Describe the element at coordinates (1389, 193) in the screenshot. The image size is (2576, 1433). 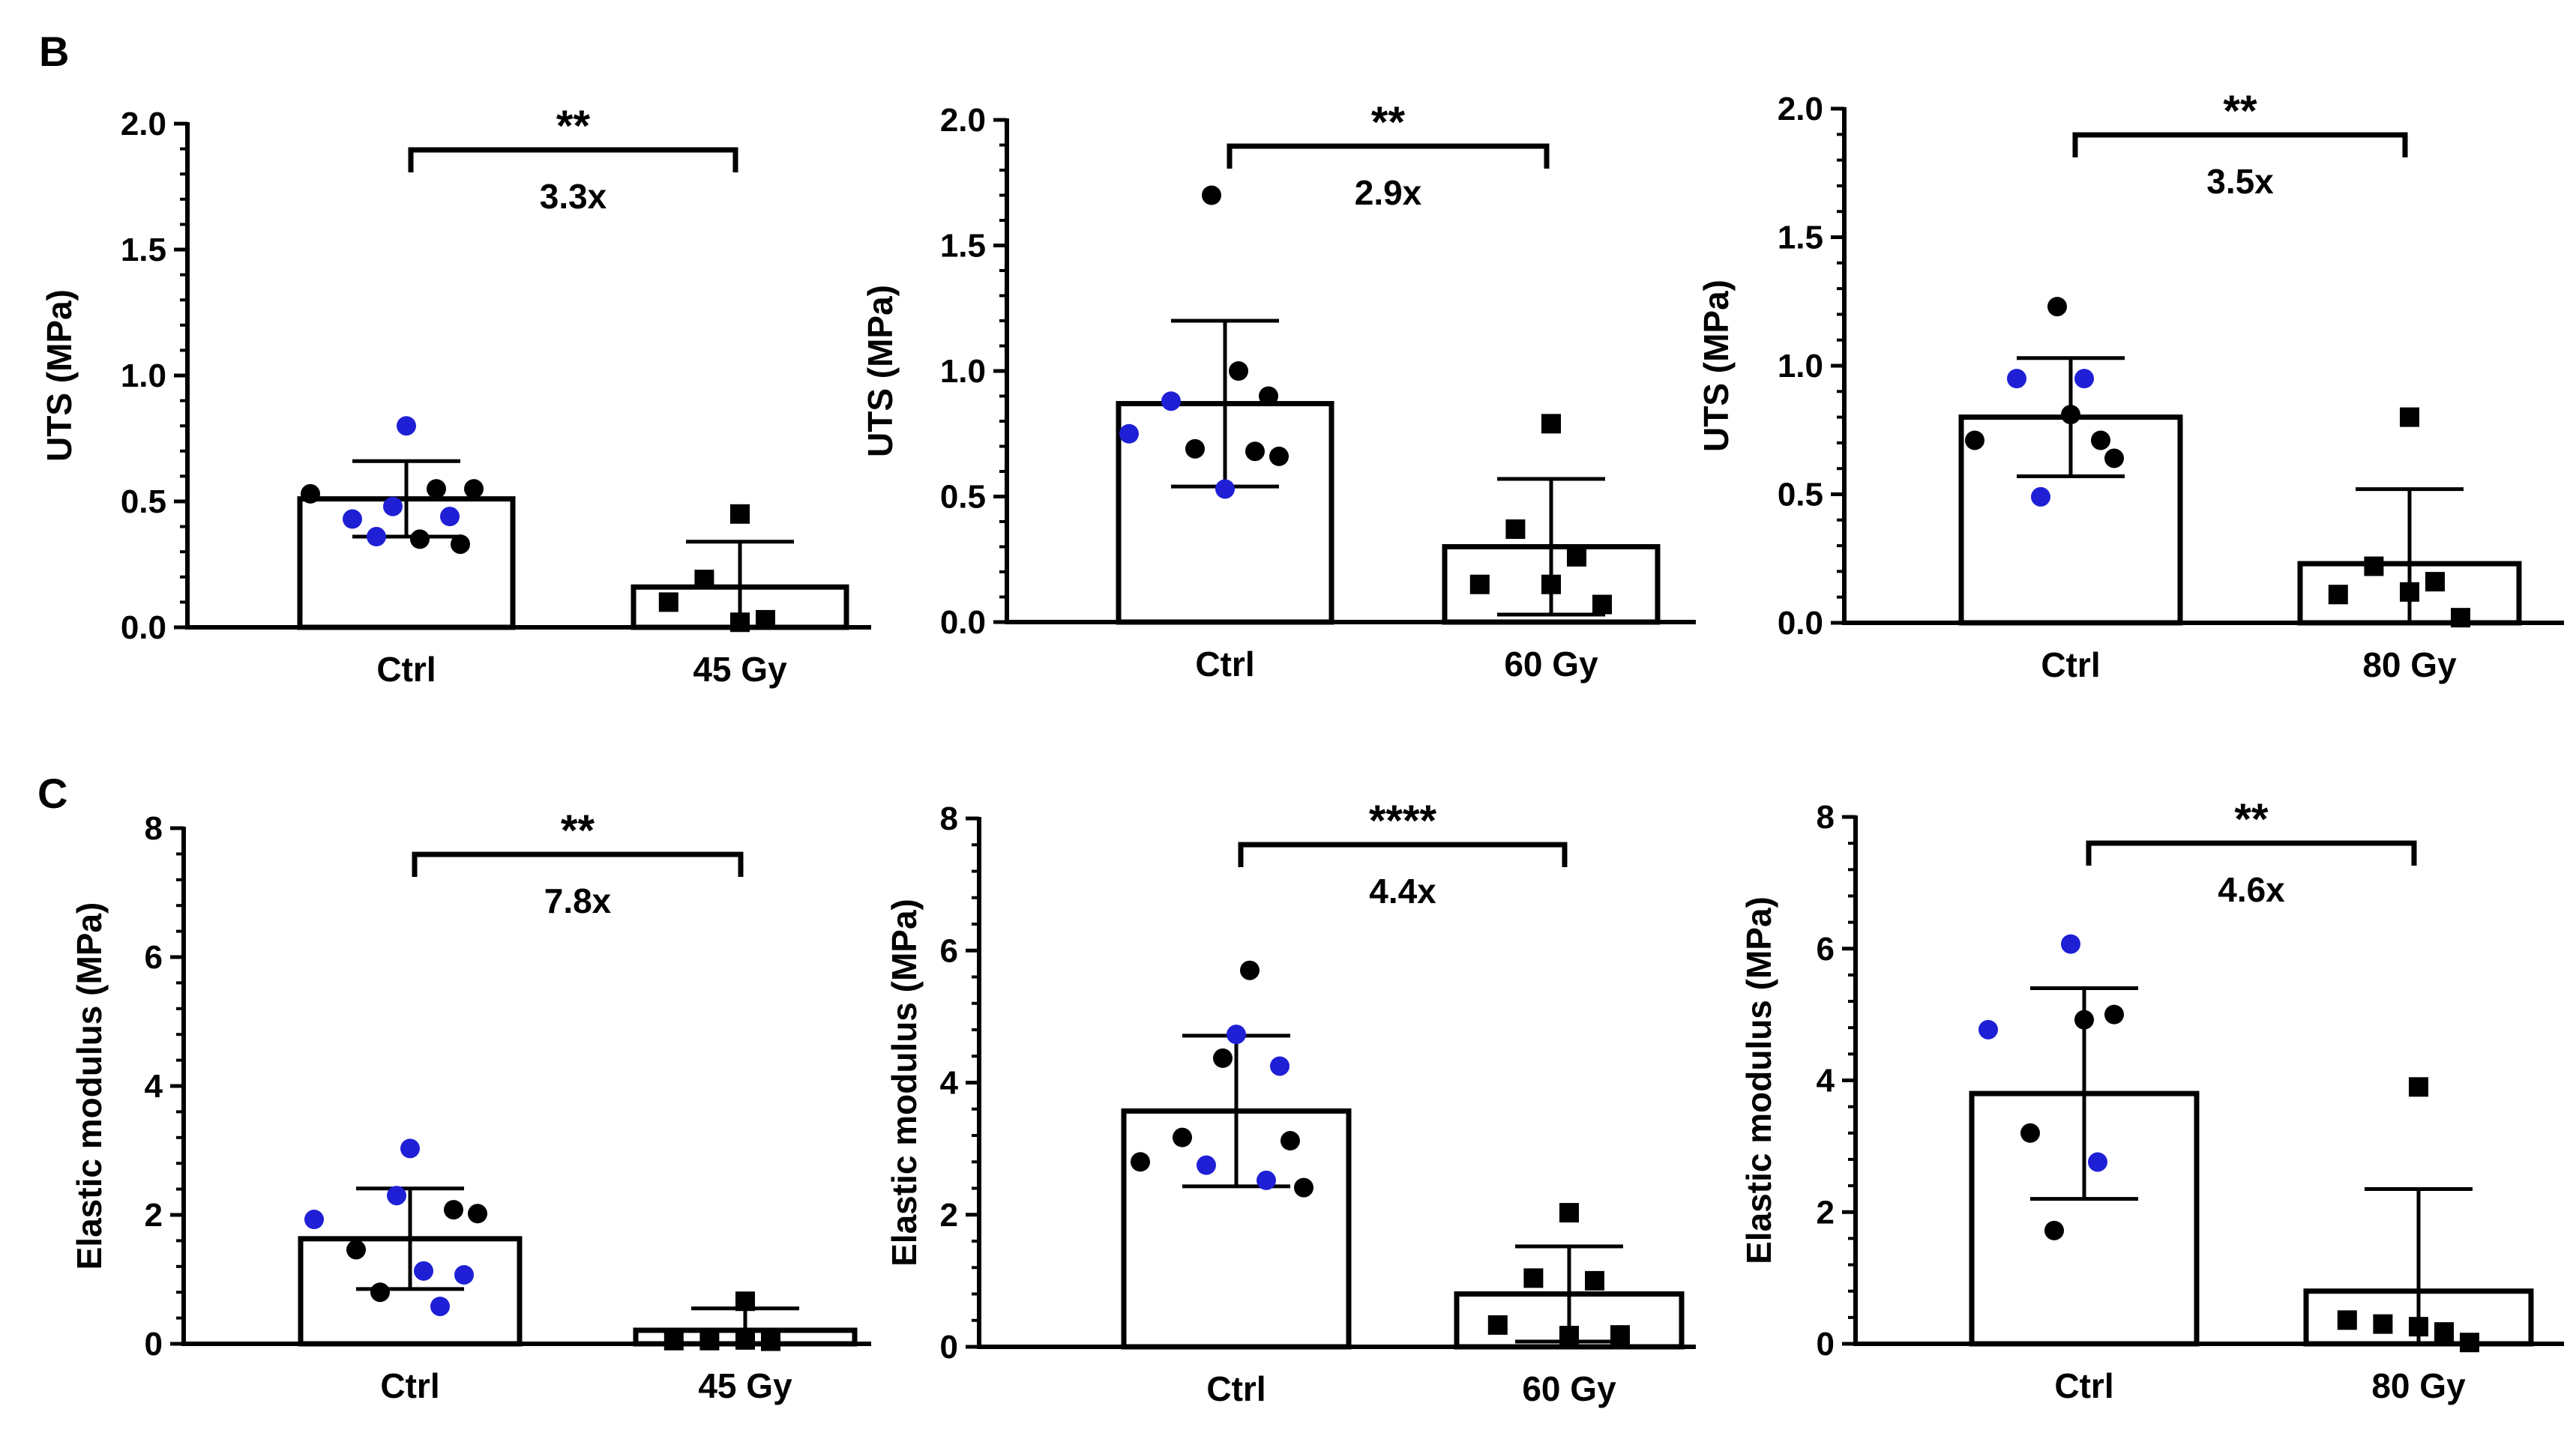
I see `fold-change-label: 2.9x` at that location.